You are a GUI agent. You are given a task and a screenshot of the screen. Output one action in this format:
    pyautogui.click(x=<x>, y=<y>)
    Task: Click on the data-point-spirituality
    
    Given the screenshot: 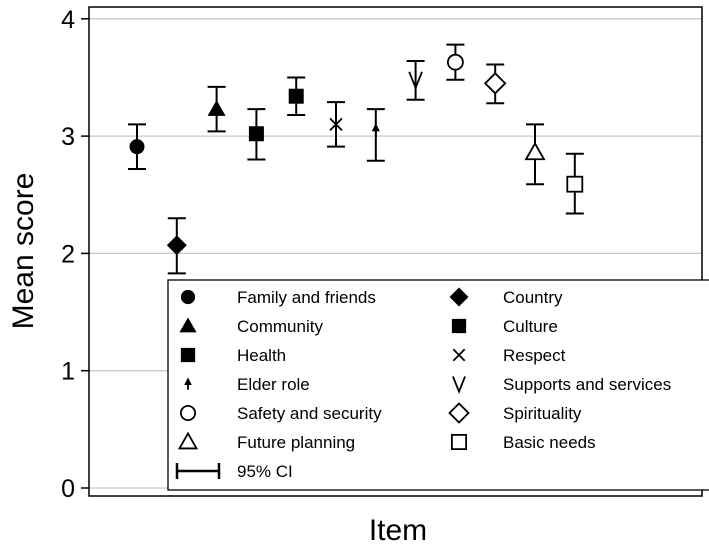 What is the action you would take?
    pyautogui.click(x=495, y=84)
    